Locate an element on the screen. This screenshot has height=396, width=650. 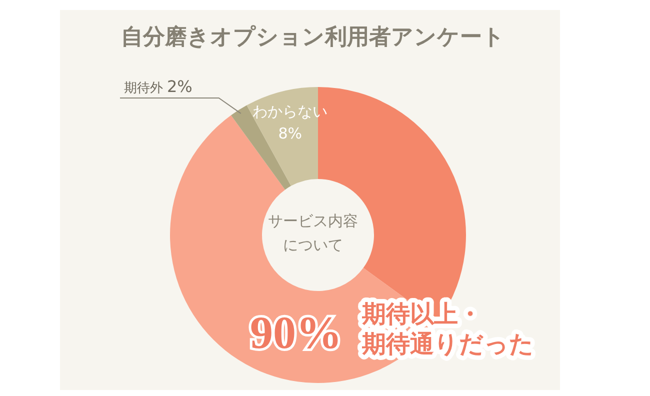
data-label: 8% is located at coordinates (290, 133).